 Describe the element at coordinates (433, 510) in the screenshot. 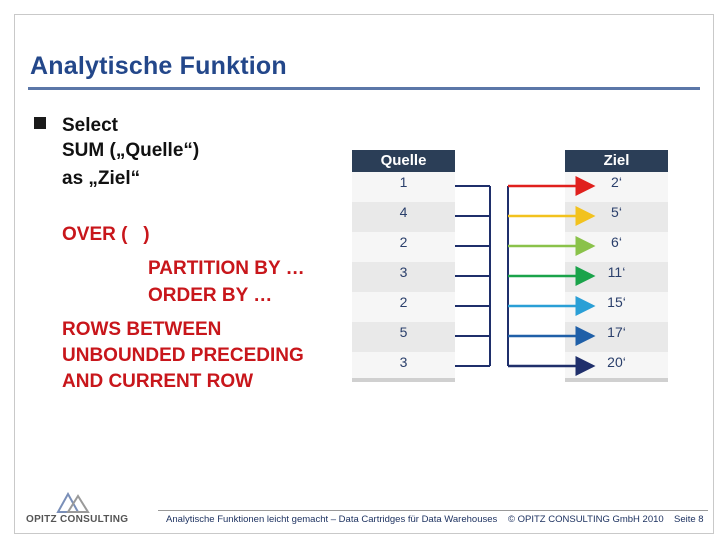

I see `footer-divider` at that location.